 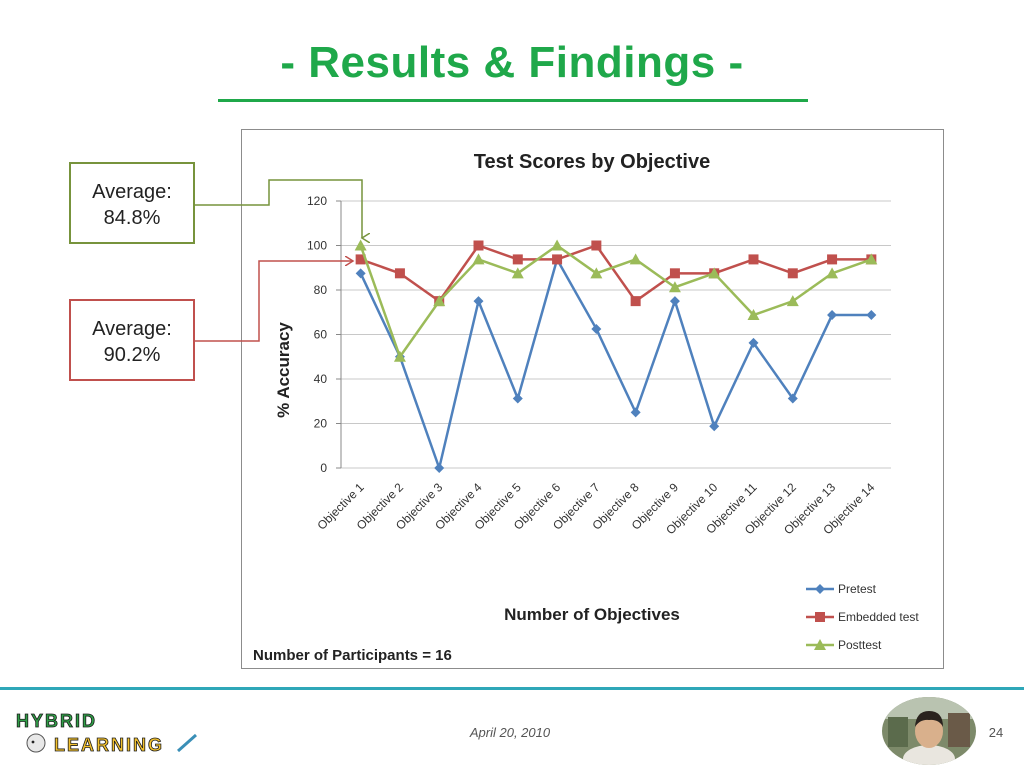 What do you see at coordinates (278, 208) in the screenshot?
I see `callout-connector-green` at bounding box center [278, 208].